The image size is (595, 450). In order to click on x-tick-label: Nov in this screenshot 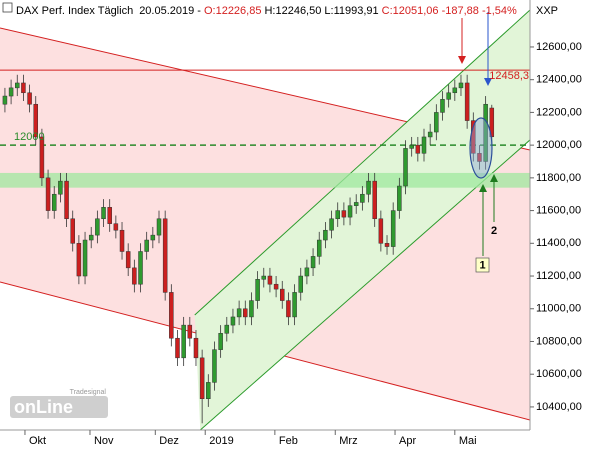, I will do `click(104, 441)`.